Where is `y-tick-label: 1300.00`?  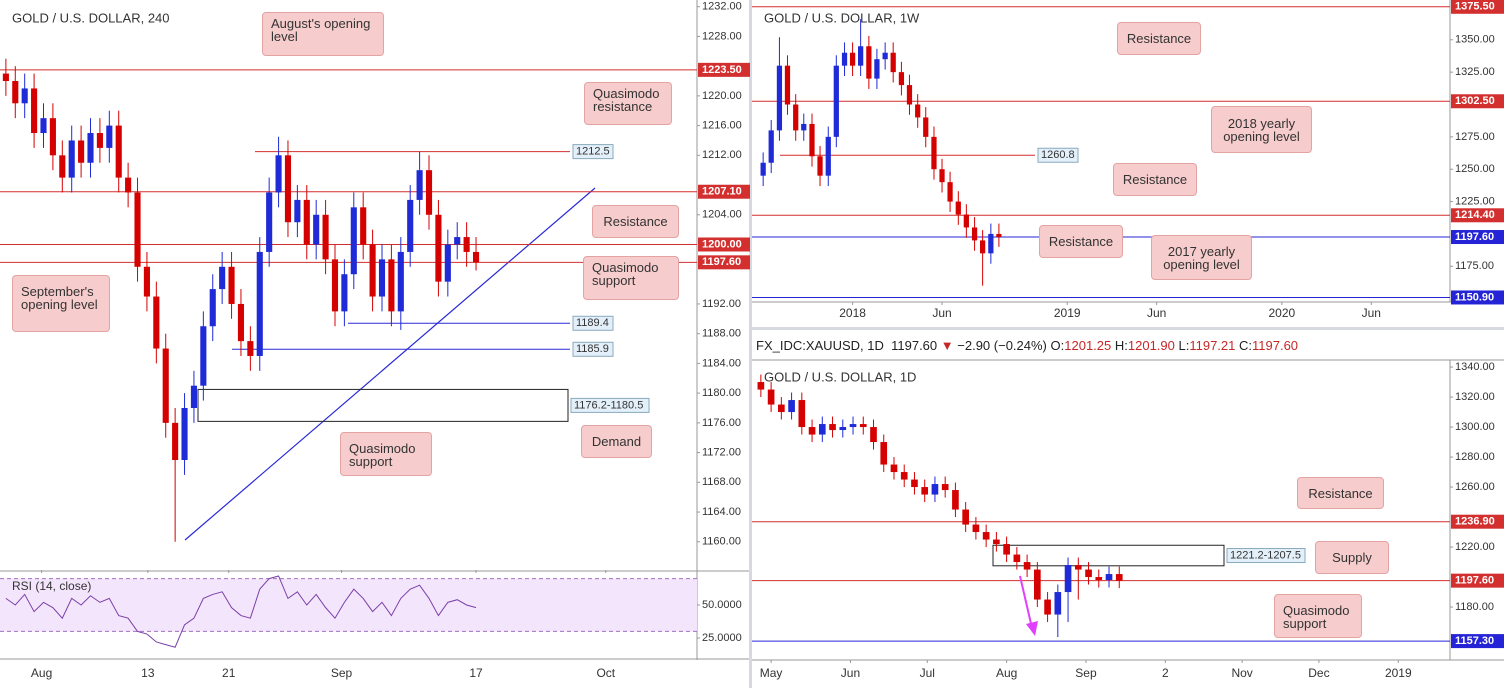
y-tick-label: 1300.00 is located at coordinates (1475, 427).